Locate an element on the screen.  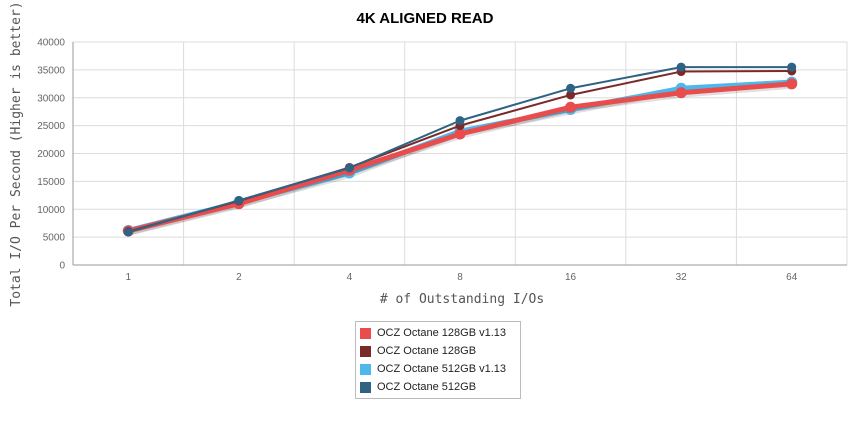
x-tick-label: 16 is located at coordinates (571, 277).